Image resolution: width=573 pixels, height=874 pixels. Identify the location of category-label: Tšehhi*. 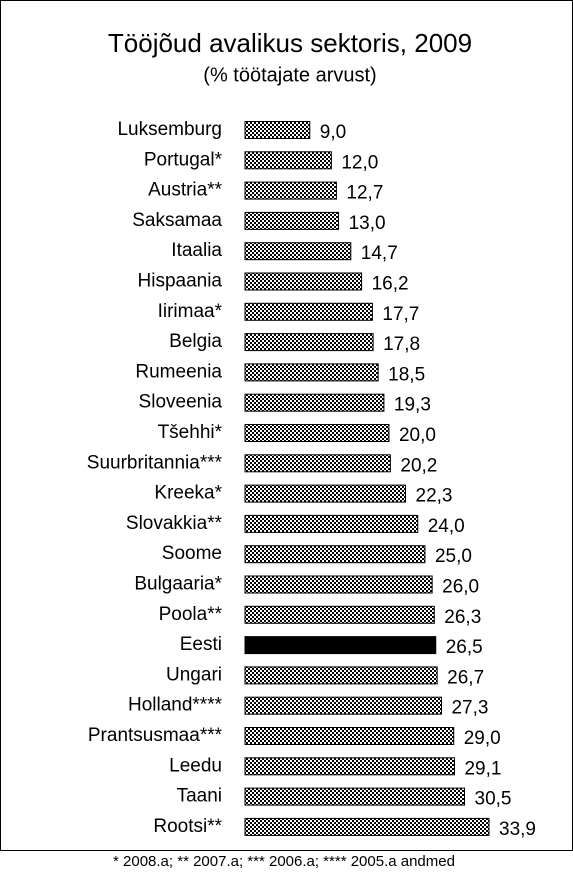
(190, 432).